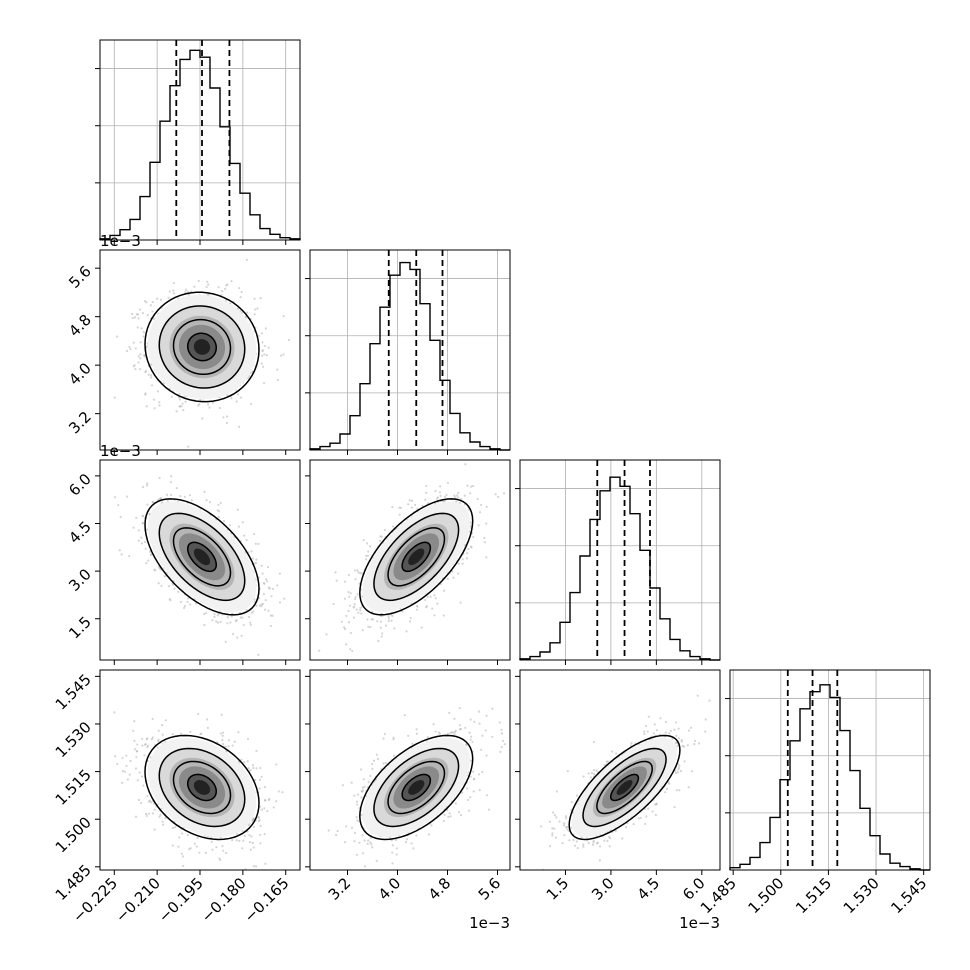  Describe the element at coordinates (908, 895) in the screenshot. I see `x-tick-label: 1.545` at that location.